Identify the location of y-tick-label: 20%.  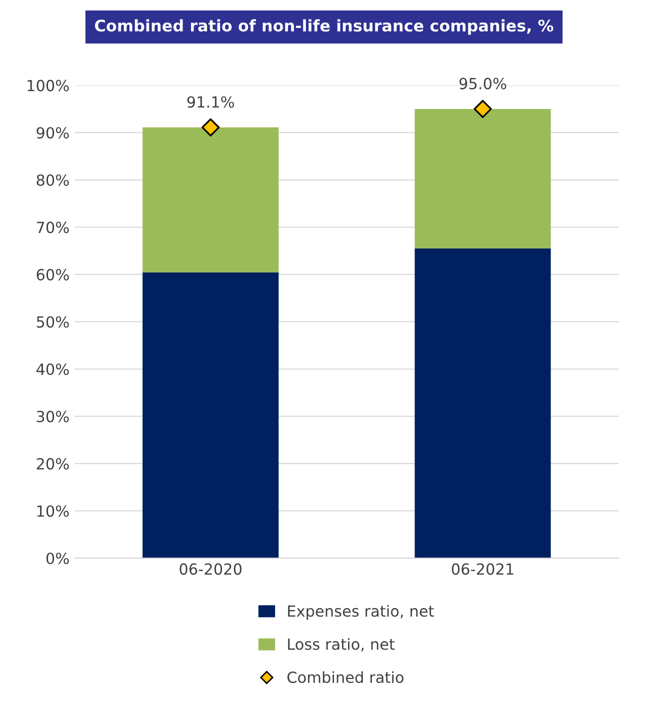
(52, 464).